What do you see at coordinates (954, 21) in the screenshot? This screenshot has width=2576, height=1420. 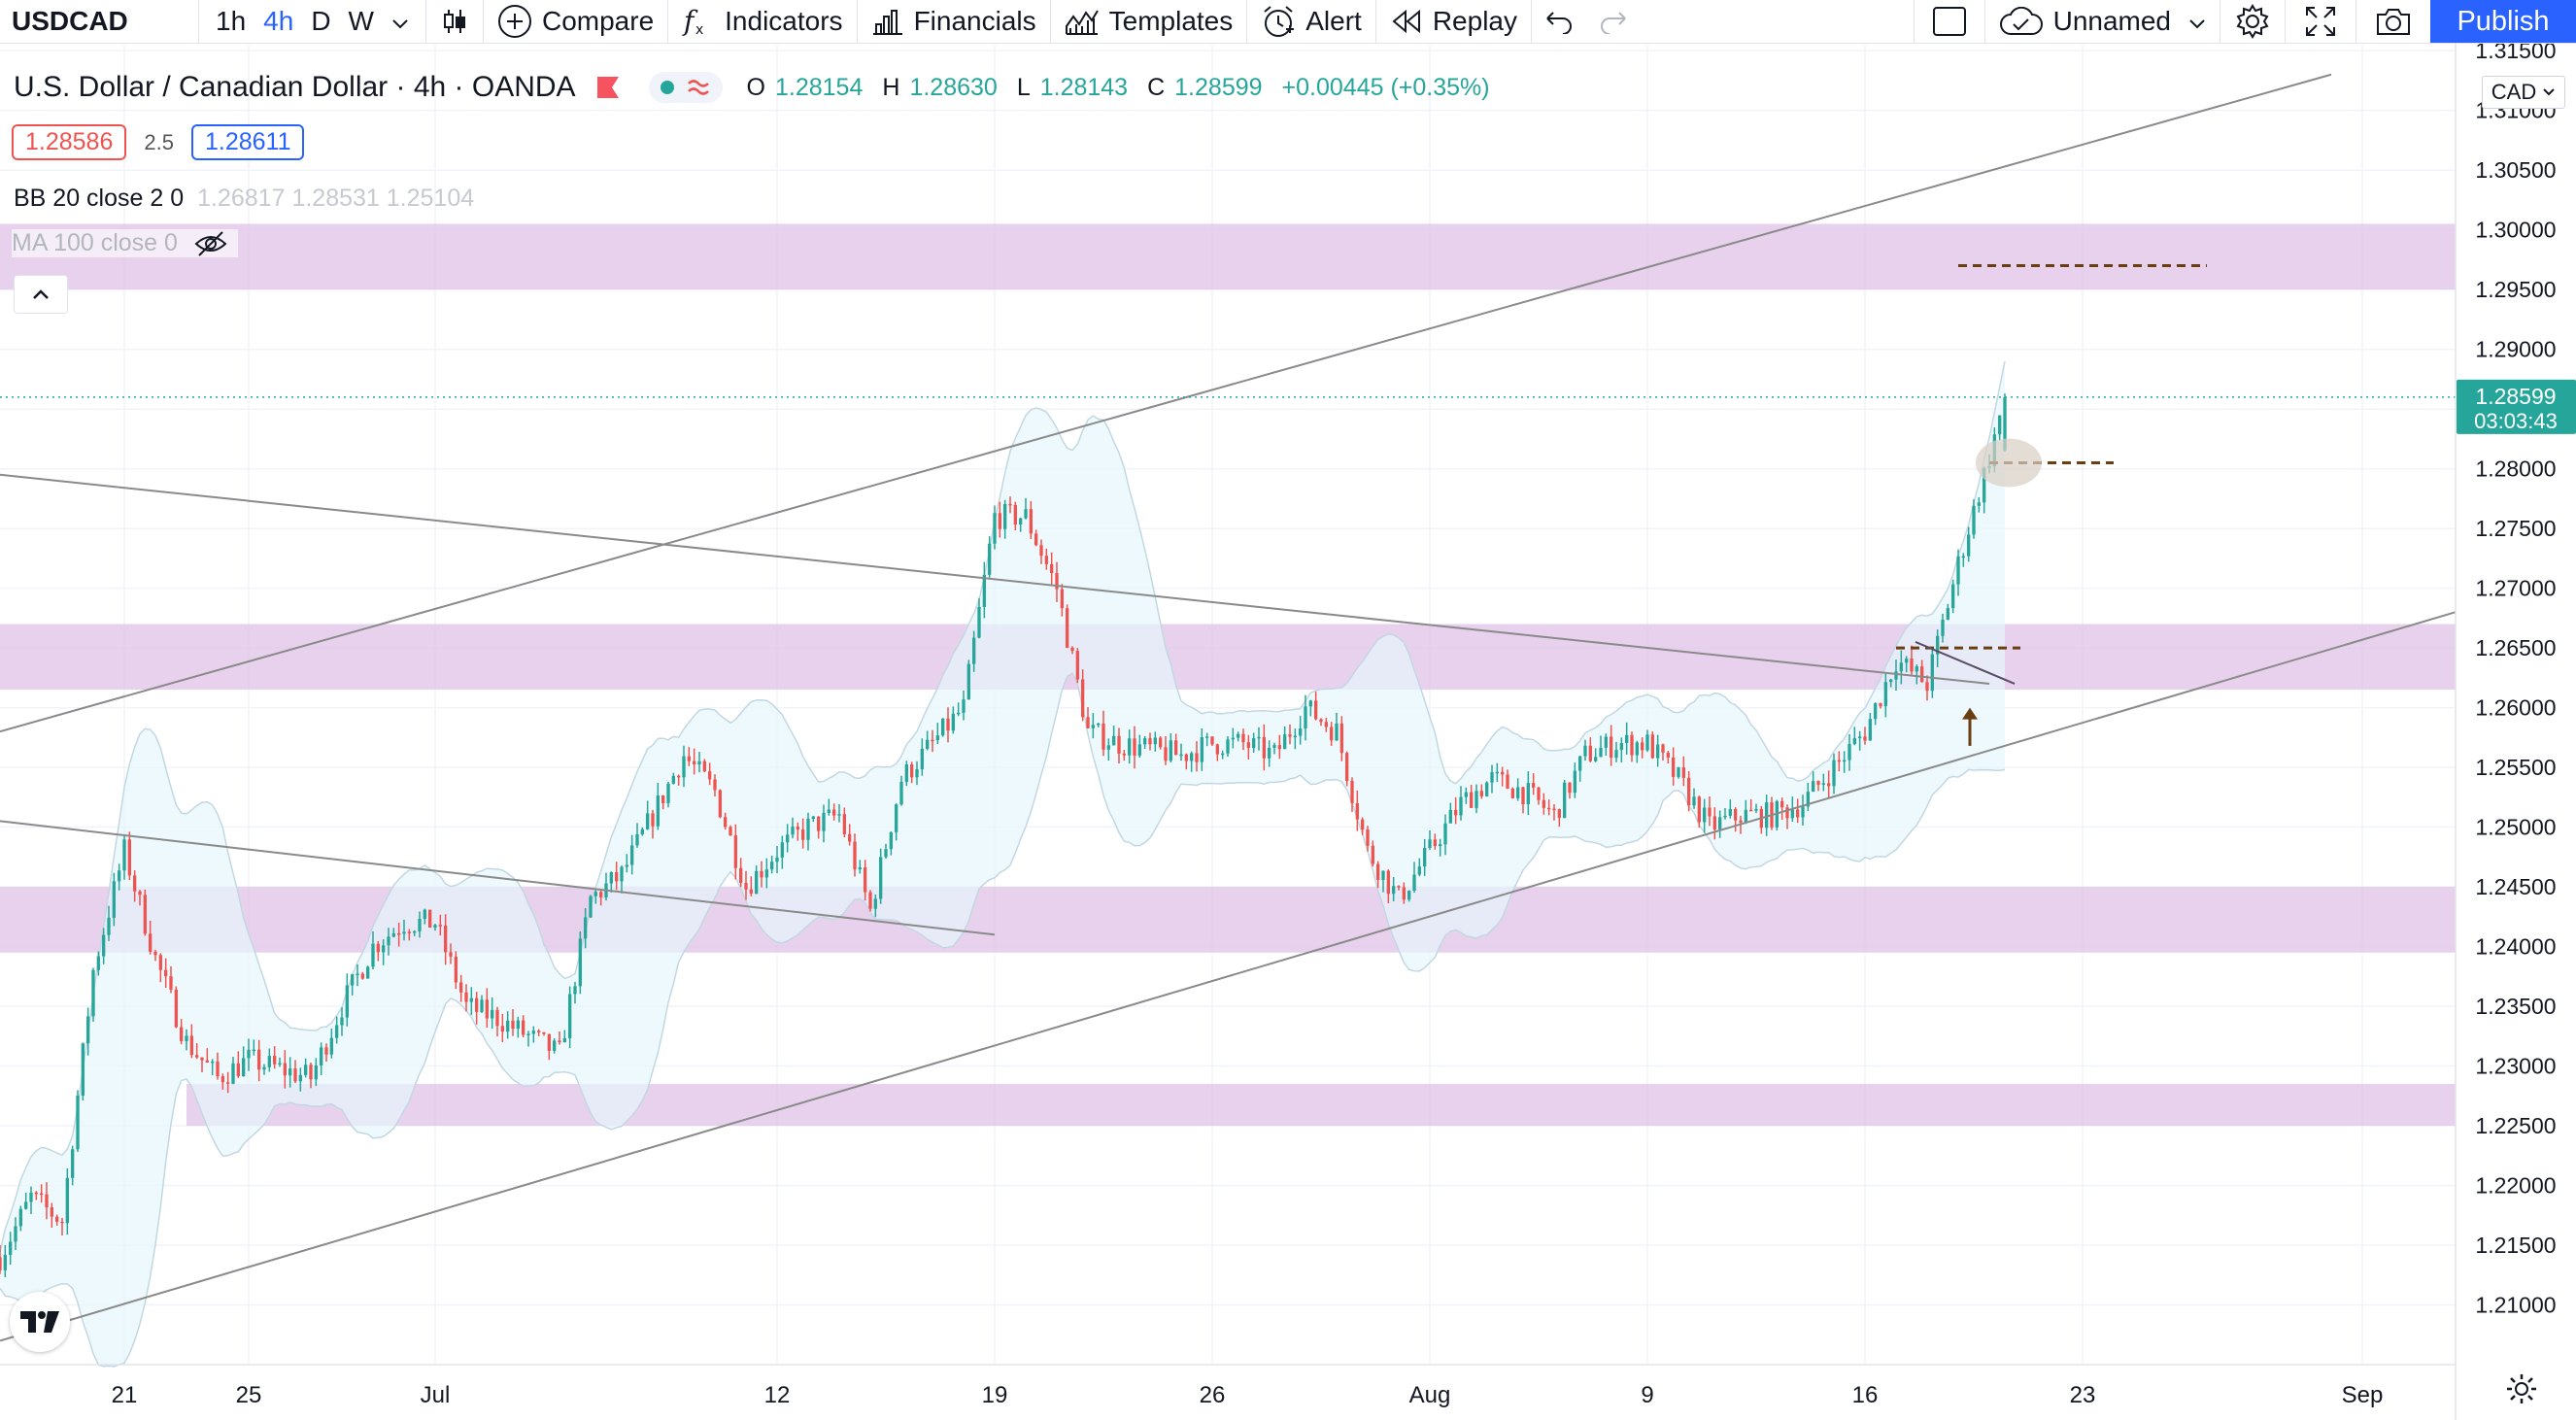 I see `financials-button: Financials` at bounding box center [954, 21].